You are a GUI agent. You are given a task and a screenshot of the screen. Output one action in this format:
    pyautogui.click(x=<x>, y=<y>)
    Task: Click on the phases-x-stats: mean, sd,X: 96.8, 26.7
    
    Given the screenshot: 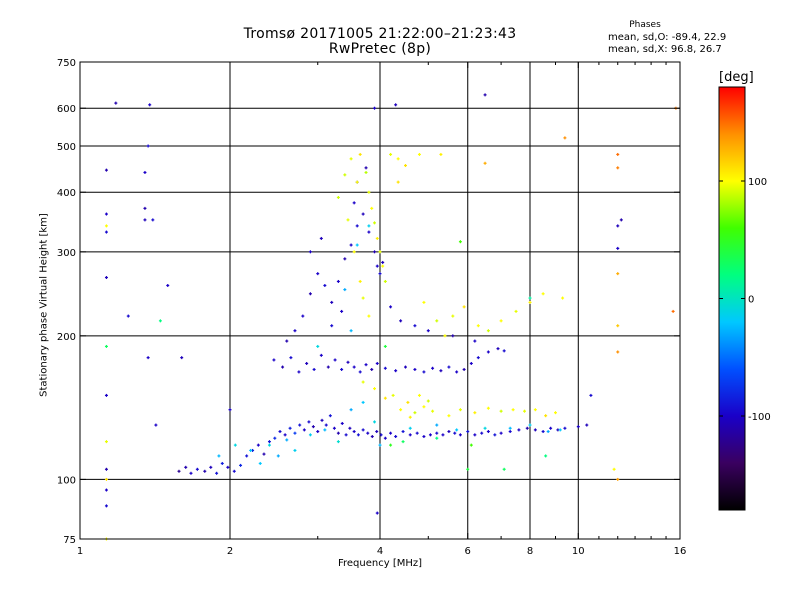 What is the action you would take?
    pyautogui.click(x=665, y=49)
    